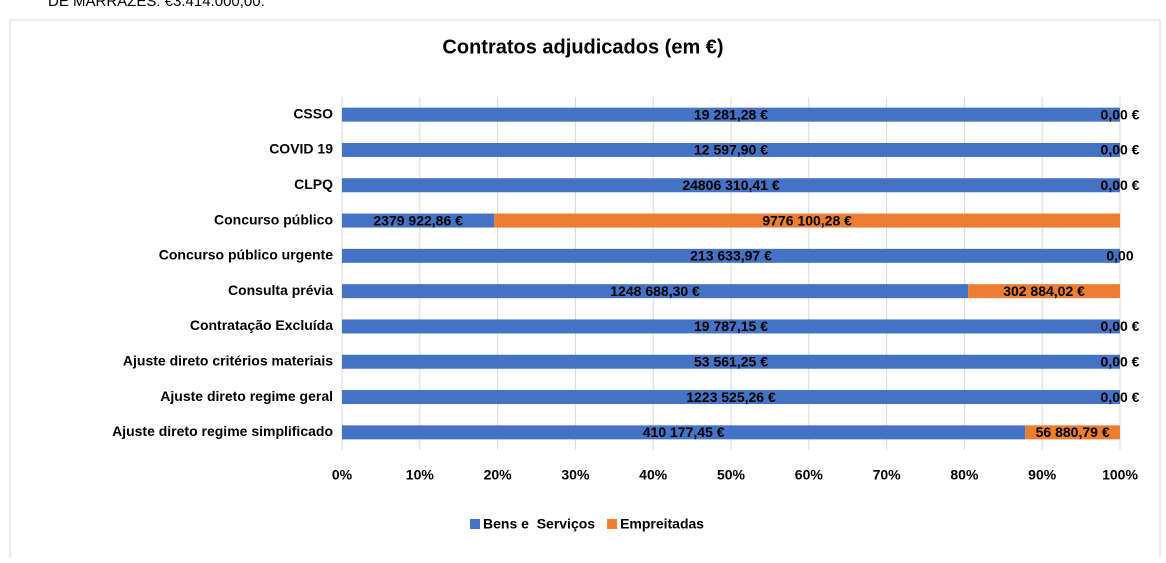 This screenshot has height=563, width=1166. I want to click on x-tick-label: 40%, so click(653, 475).